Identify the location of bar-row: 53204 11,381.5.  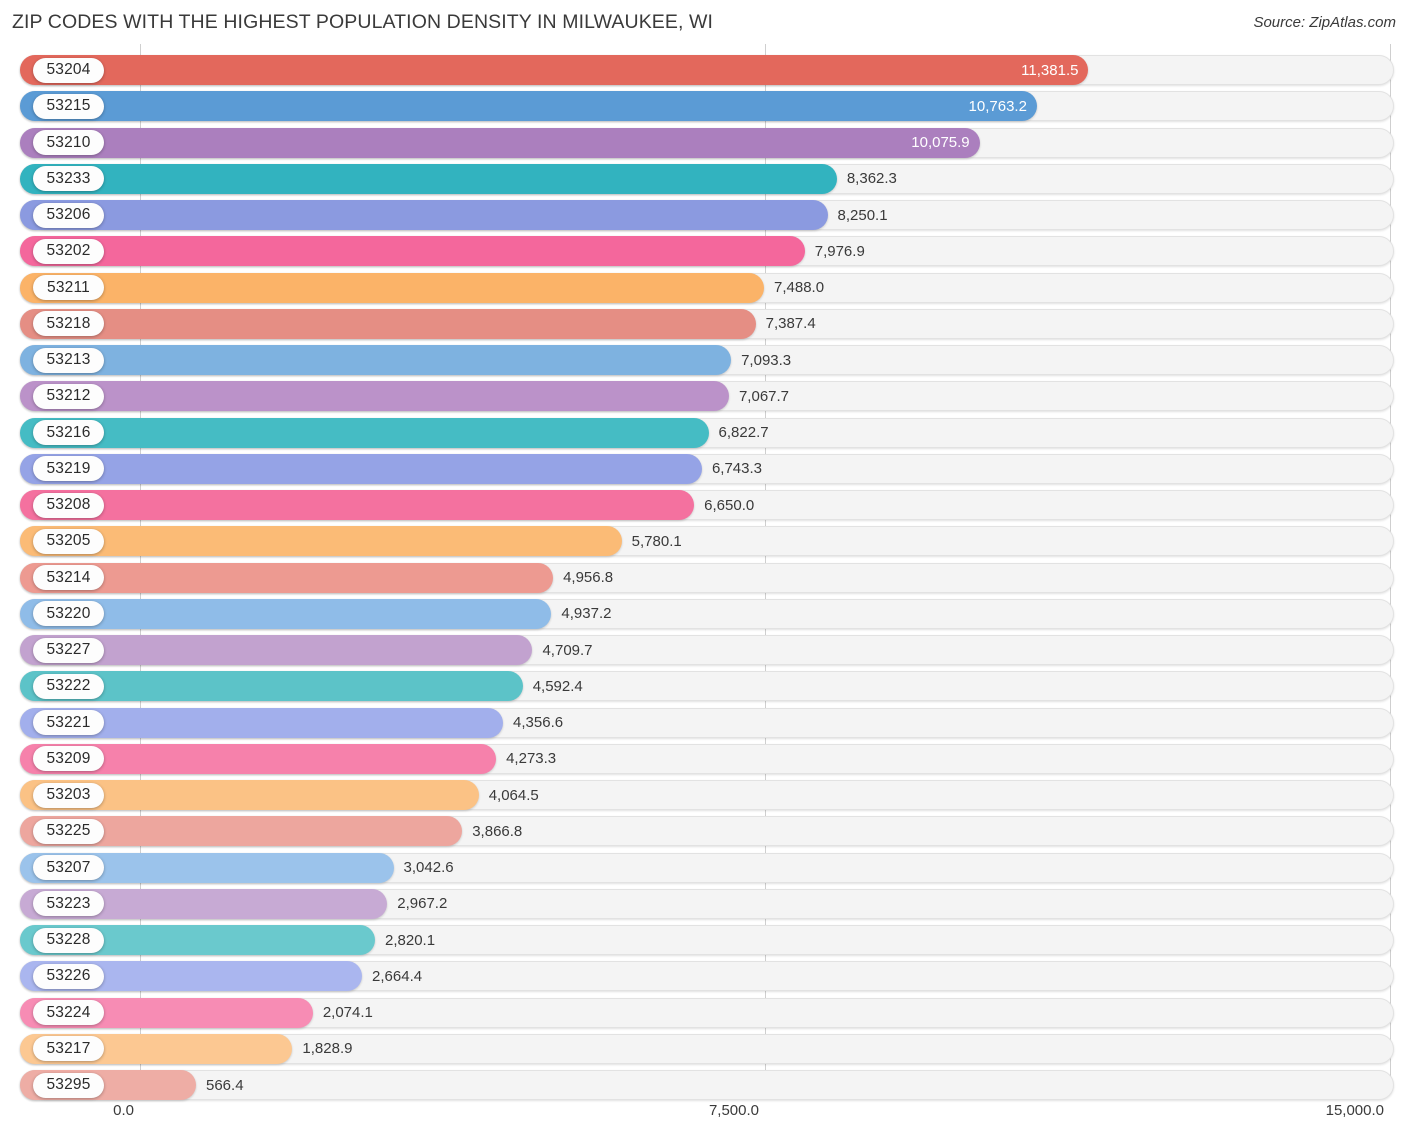
(703, 70).